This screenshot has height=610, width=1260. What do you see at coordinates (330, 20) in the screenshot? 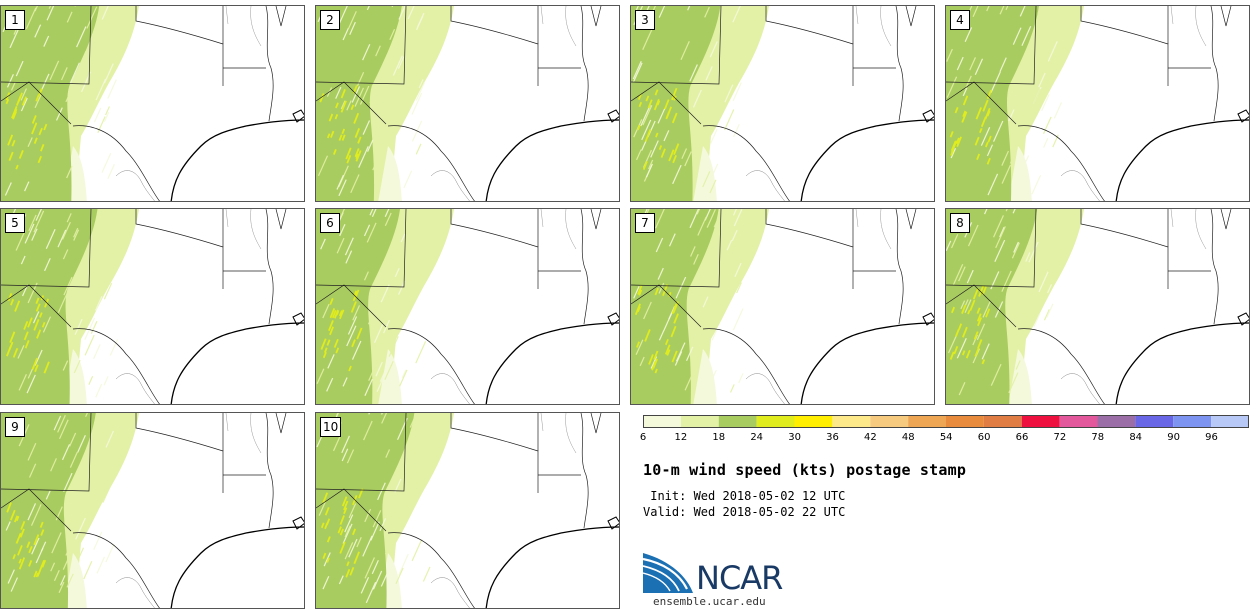
I see `member-number-label: 2` at bounding box center [330, 20].